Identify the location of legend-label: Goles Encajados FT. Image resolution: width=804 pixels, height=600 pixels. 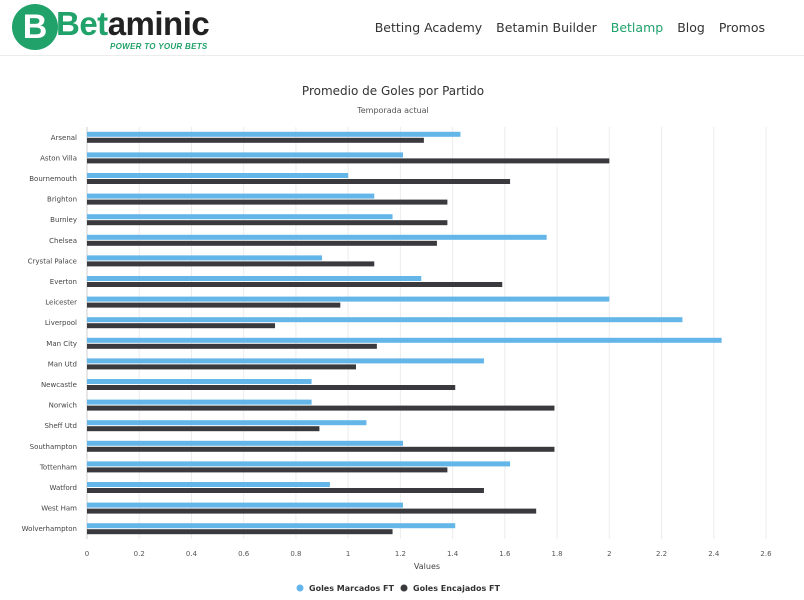
(456, 588).